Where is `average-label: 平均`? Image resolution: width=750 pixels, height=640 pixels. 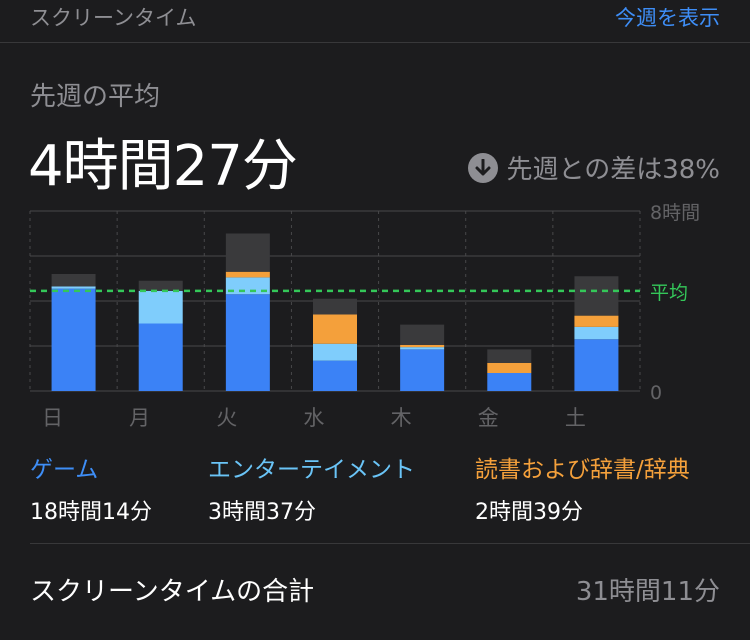
average-label: 平均 is located at coordinates (669, 293).